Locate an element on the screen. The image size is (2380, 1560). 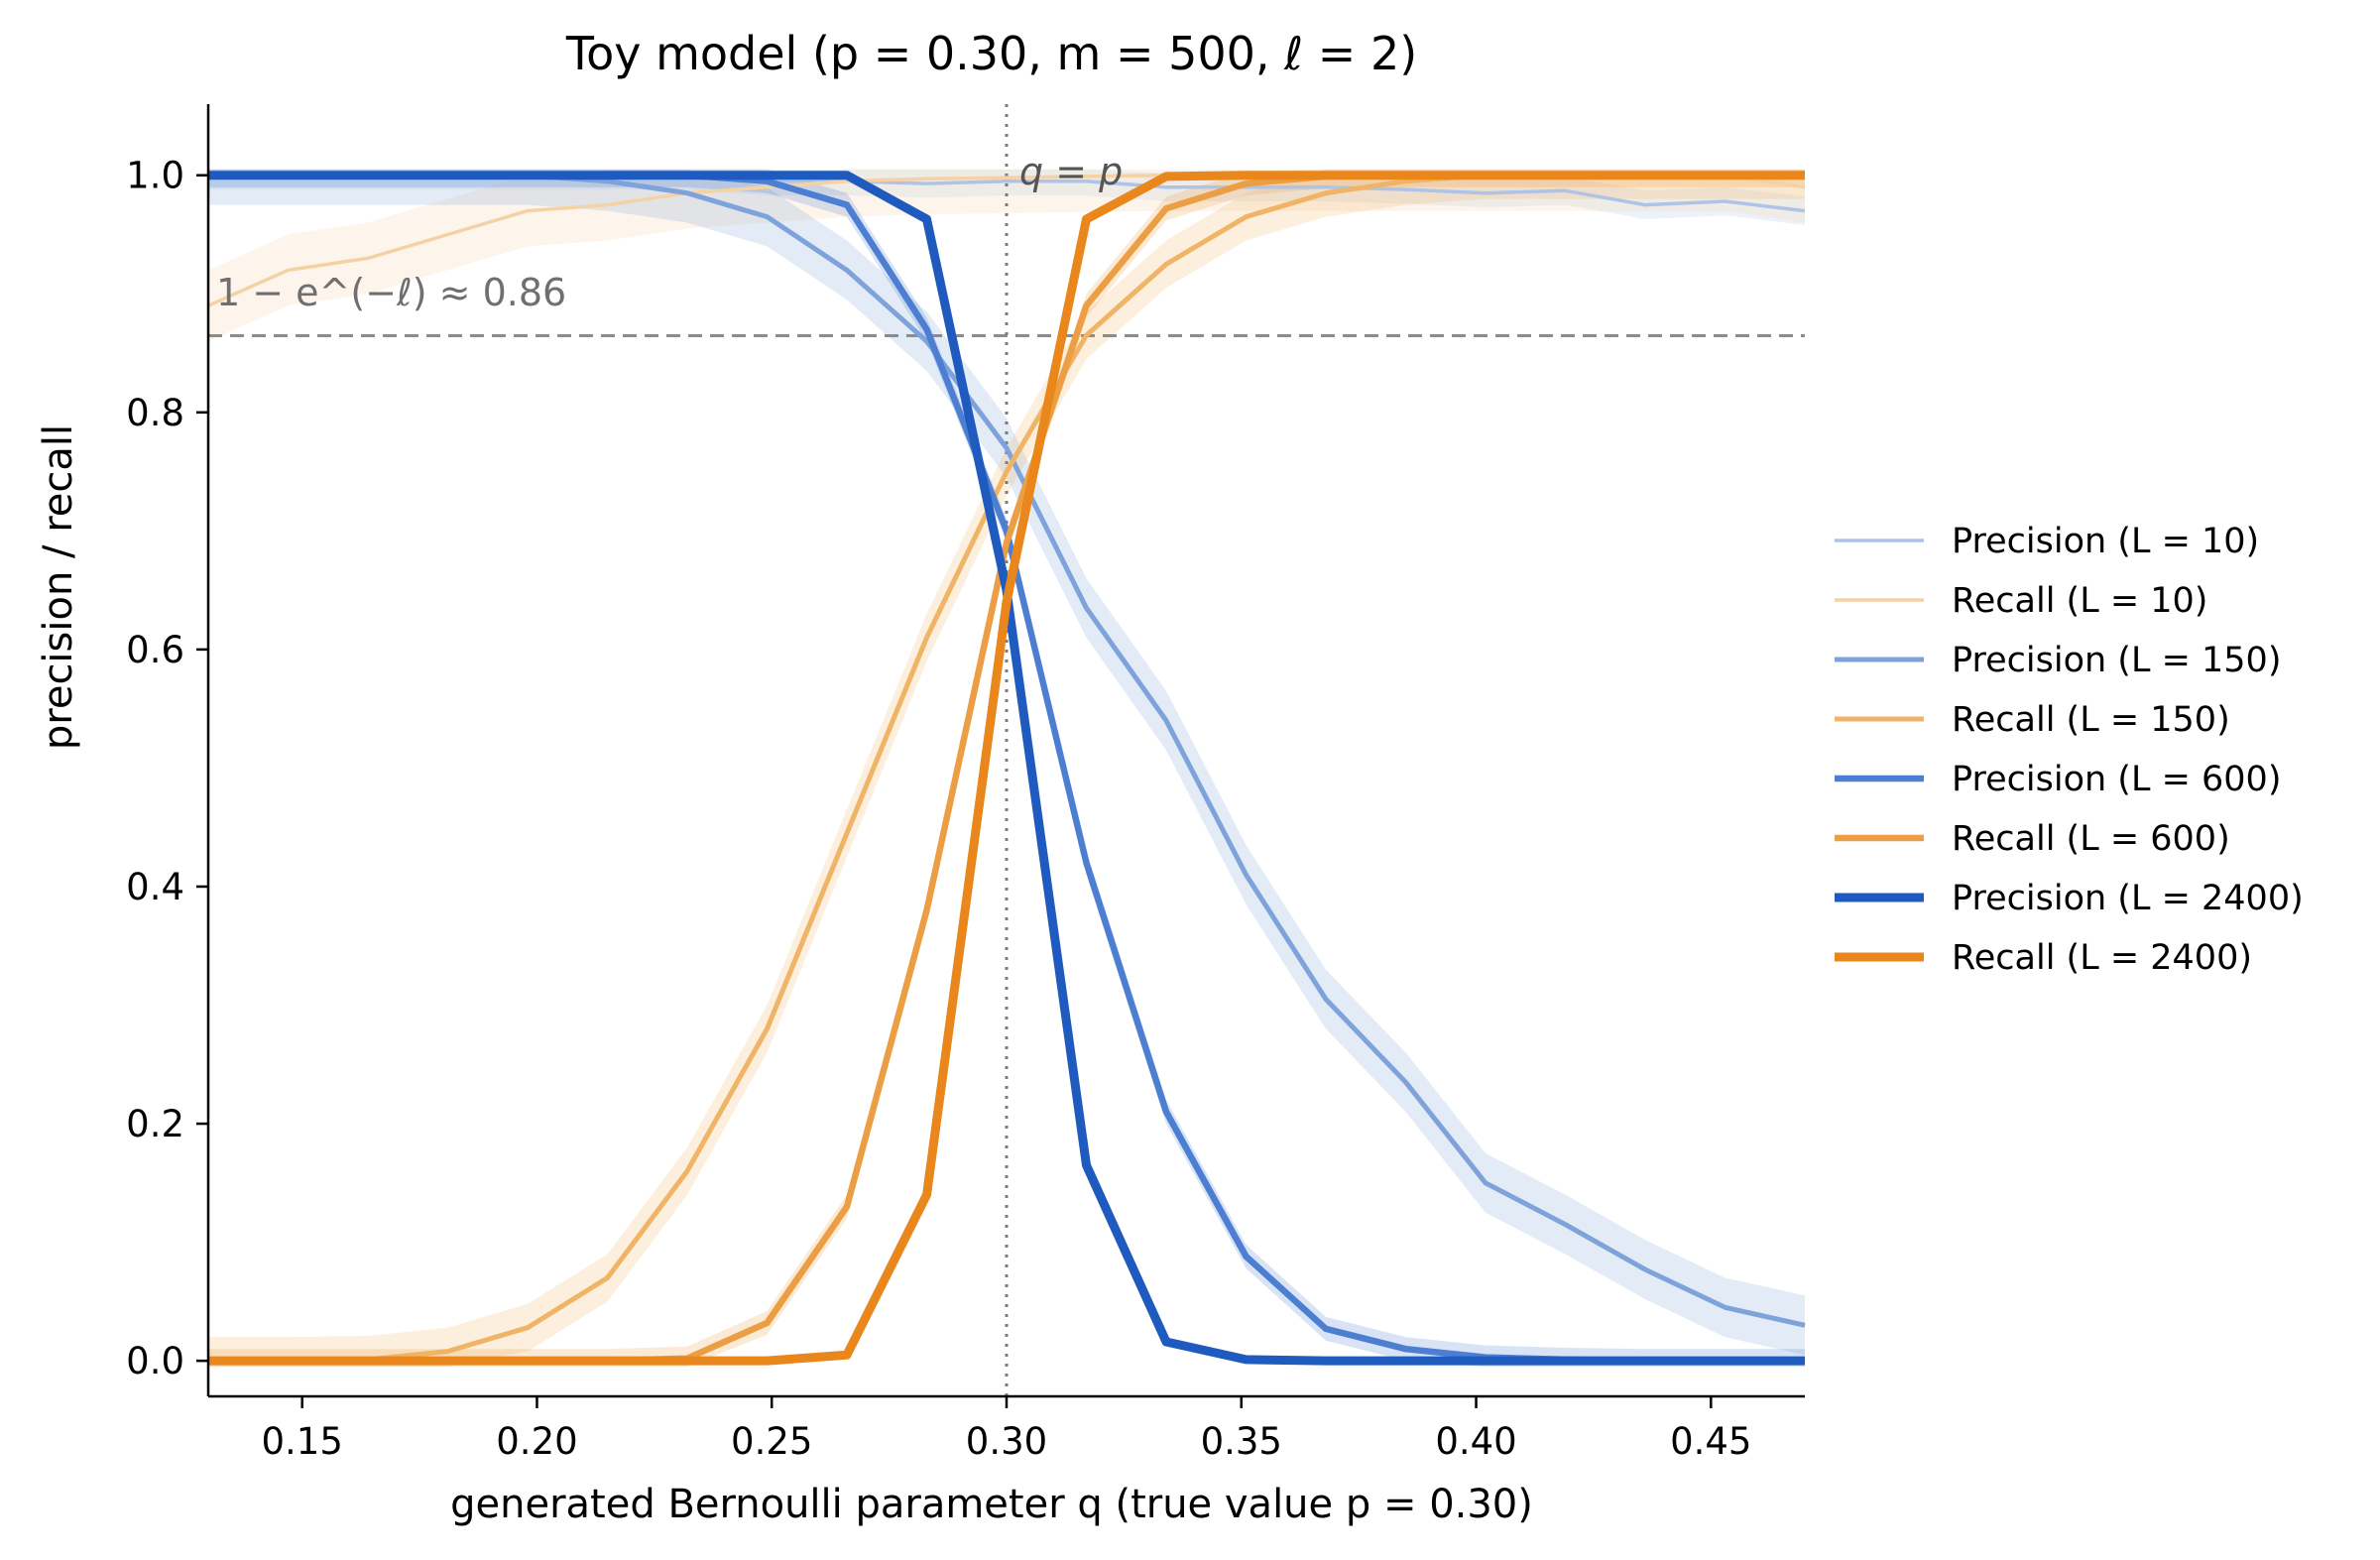
x-tick-label: 0.15 is located at coordinates (302, 1441).